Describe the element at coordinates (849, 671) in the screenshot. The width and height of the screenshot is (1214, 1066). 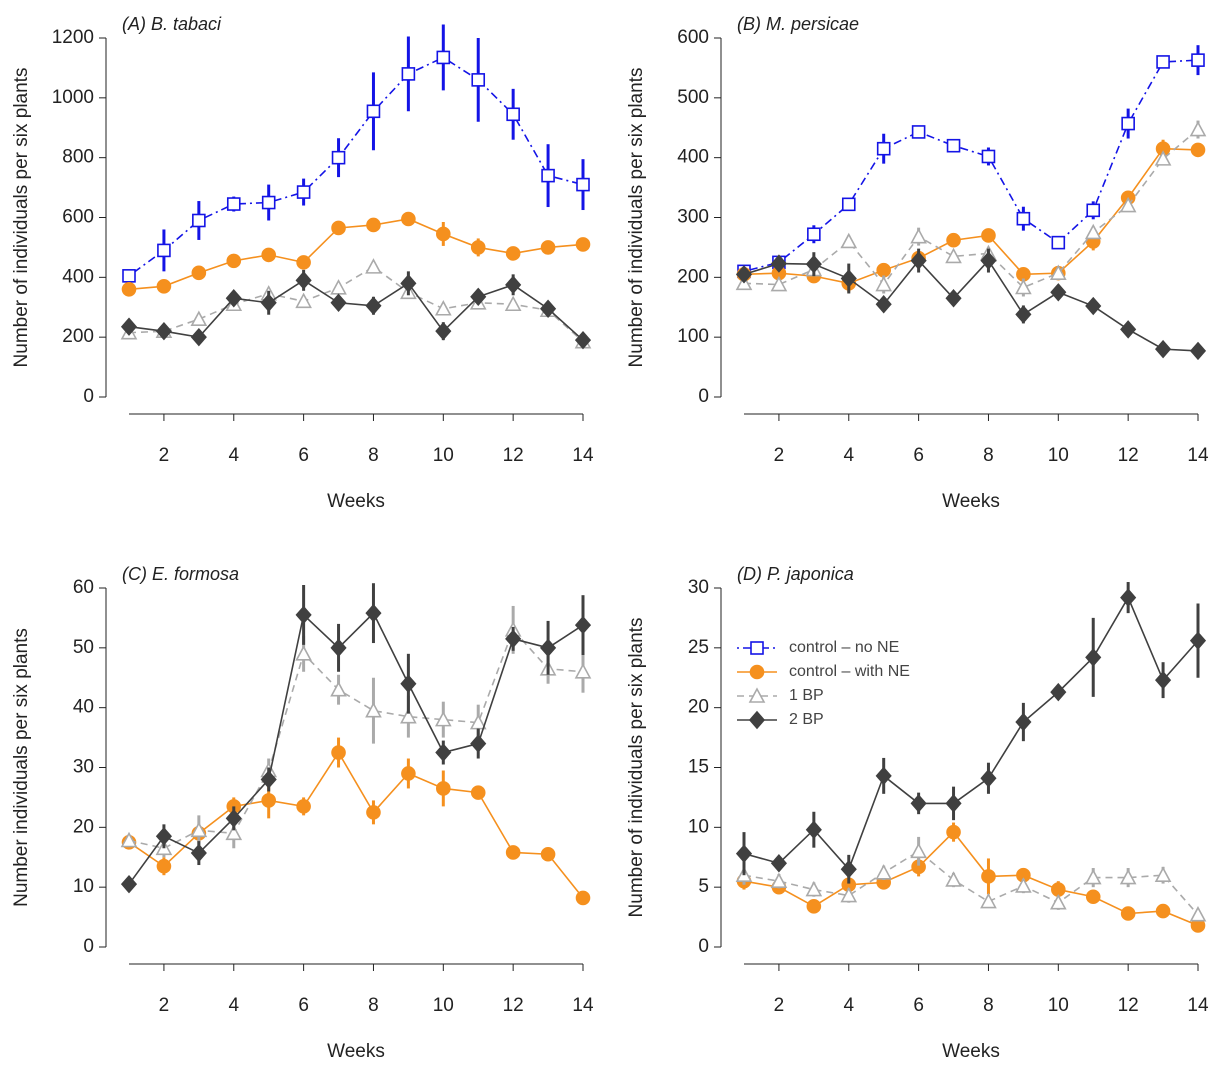
I see `legend-label: control – with NE` at that location.